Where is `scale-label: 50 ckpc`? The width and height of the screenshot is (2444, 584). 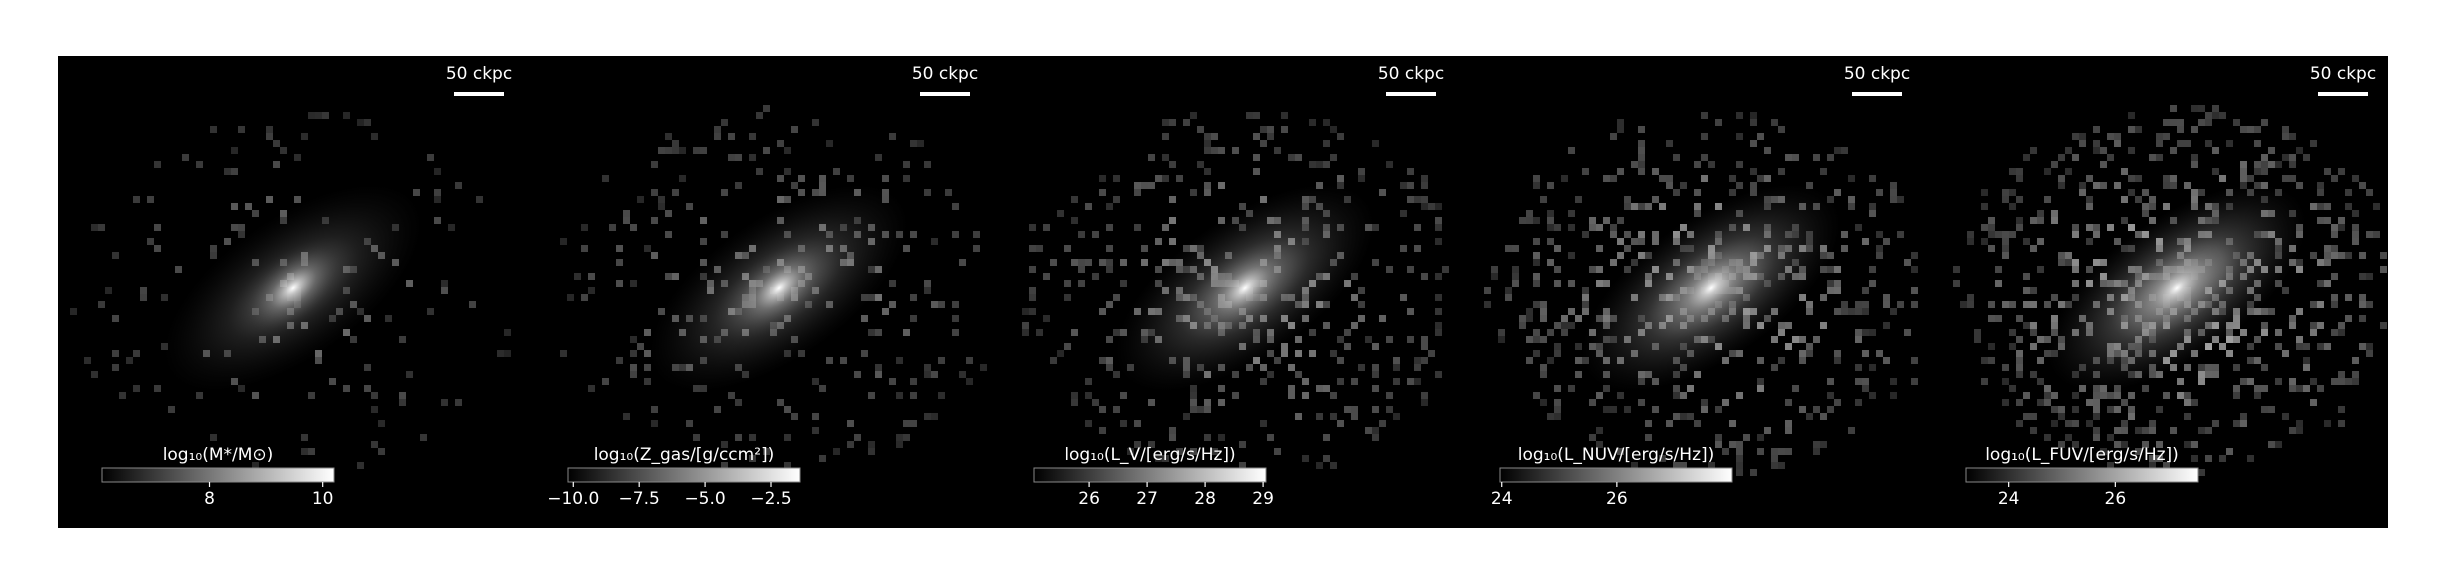
scale-label: 50 ckpc is located at coordinates (1877, 74).